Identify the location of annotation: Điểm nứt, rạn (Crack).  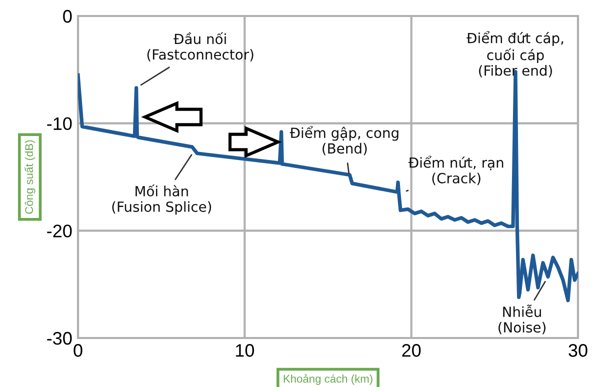
(456, 171).